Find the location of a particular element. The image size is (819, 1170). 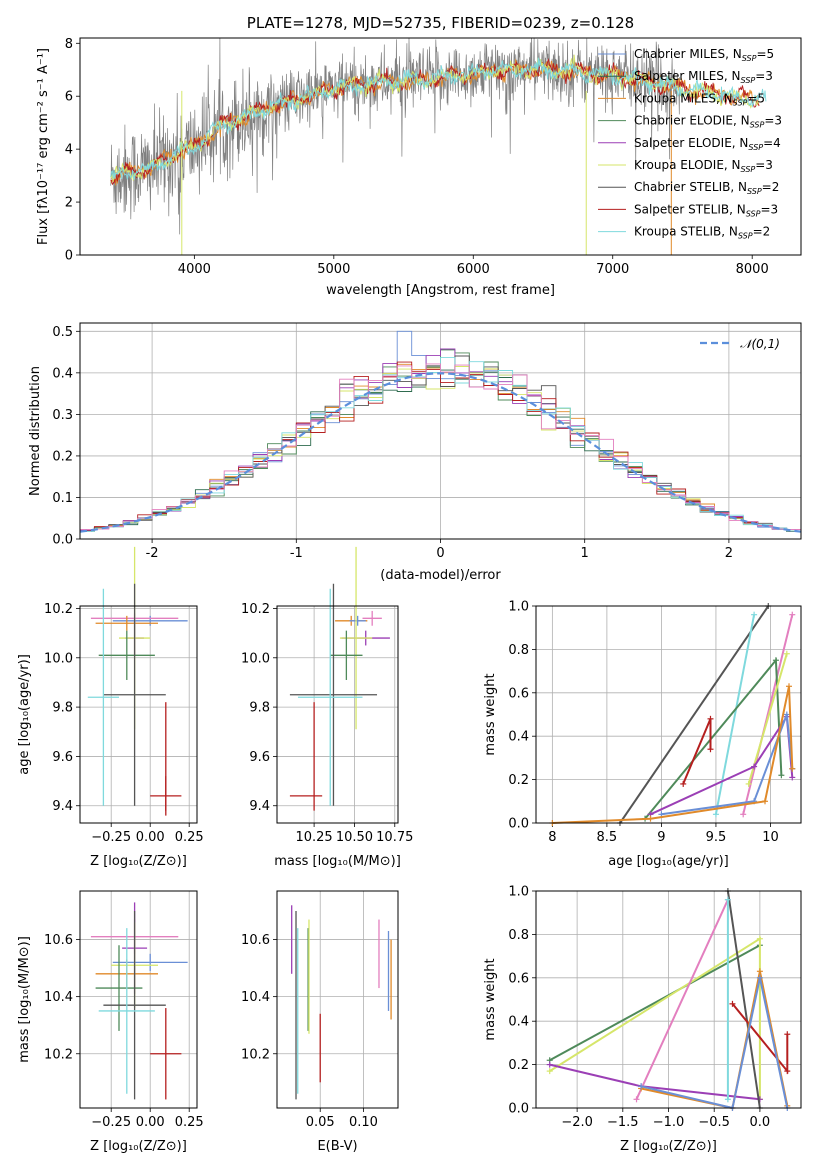

observed-spectrum is located at coordinates (395, 136).